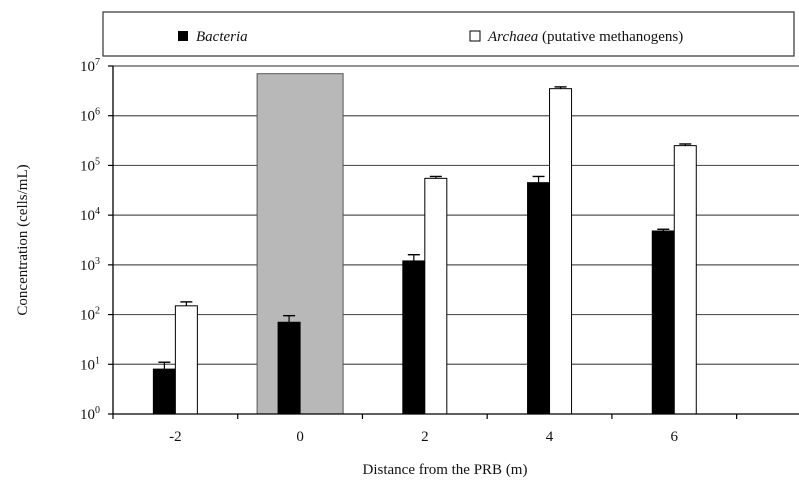  What do you see at coordinates (90, 364) in the screenshot?
I see `y-tick-label: 10¹` at bounding box center [90, 364].